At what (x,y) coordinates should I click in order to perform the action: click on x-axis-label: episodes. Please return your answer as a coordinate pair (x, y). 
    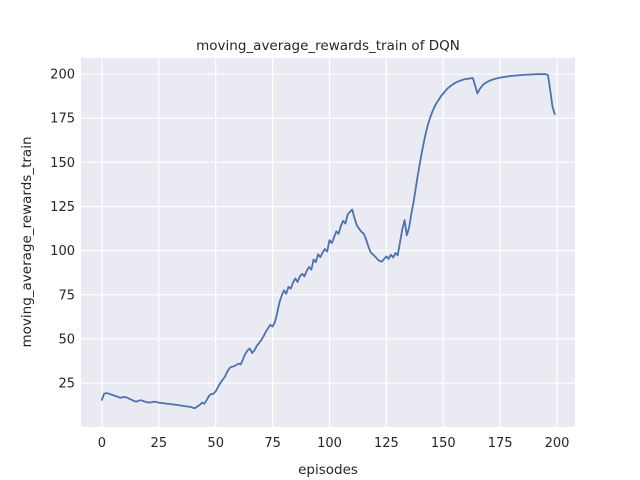
    Looking at the image, I should click on (328, 470).